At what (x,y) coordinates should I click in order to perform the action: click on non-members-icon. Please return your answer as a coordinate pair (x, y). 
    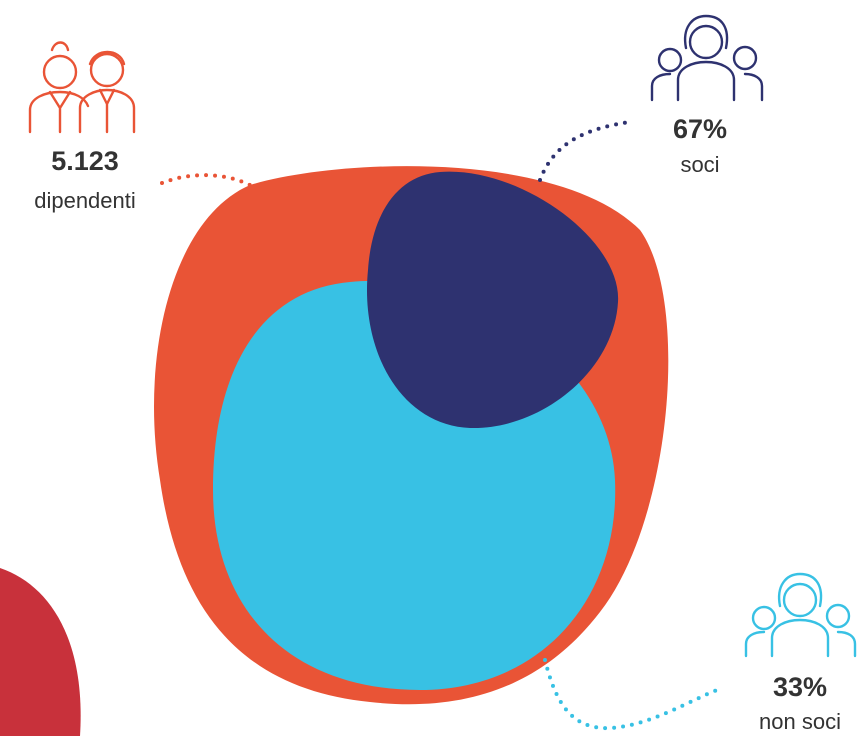
    Looking at the image, I should click on (800, 615).